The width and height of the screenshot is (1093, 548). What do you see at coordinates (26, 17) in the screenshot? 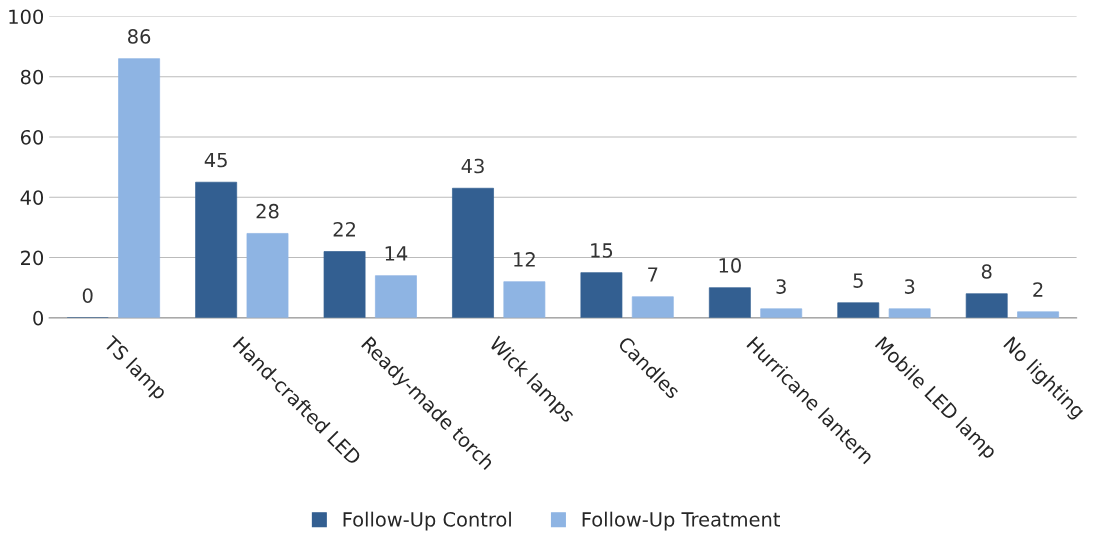
I see `y-tick-label: 100` at bounding box center [26, 17].